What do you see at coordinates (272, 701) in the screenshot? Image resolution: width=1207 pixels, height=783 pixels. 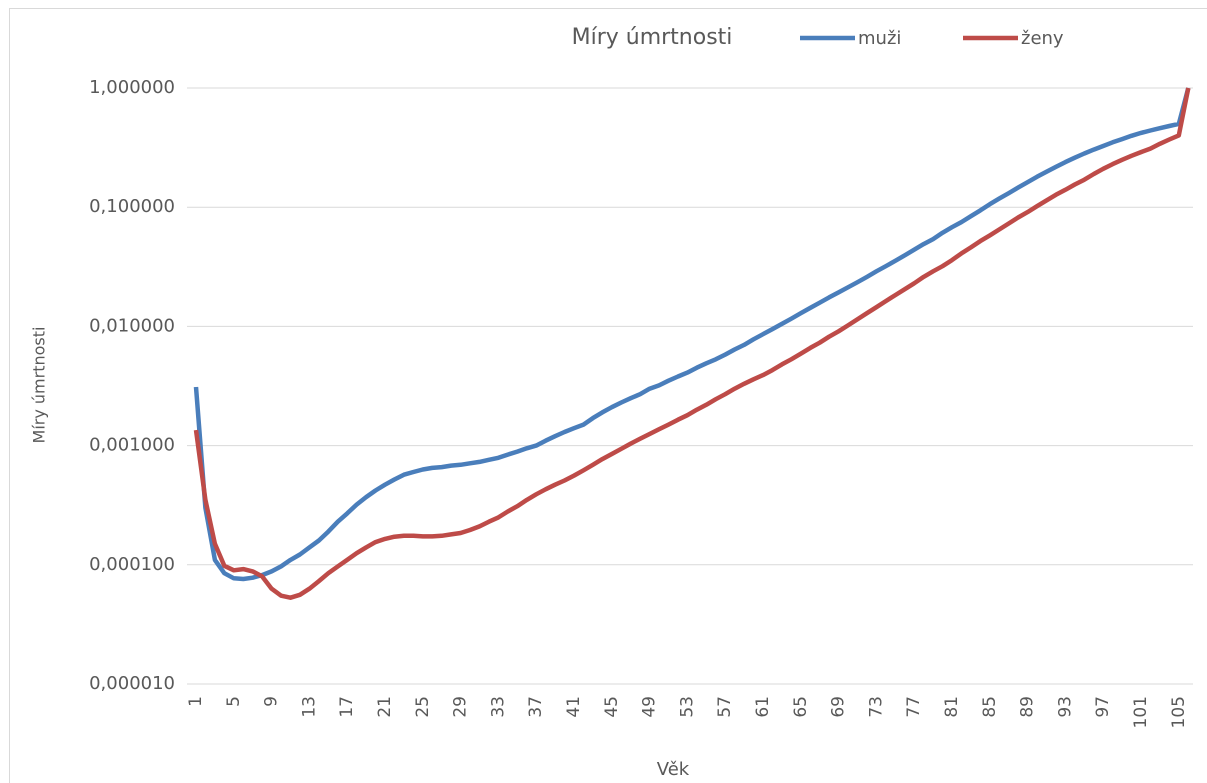 I see `x-tick-label: 9` at bounding box center [272, 701].